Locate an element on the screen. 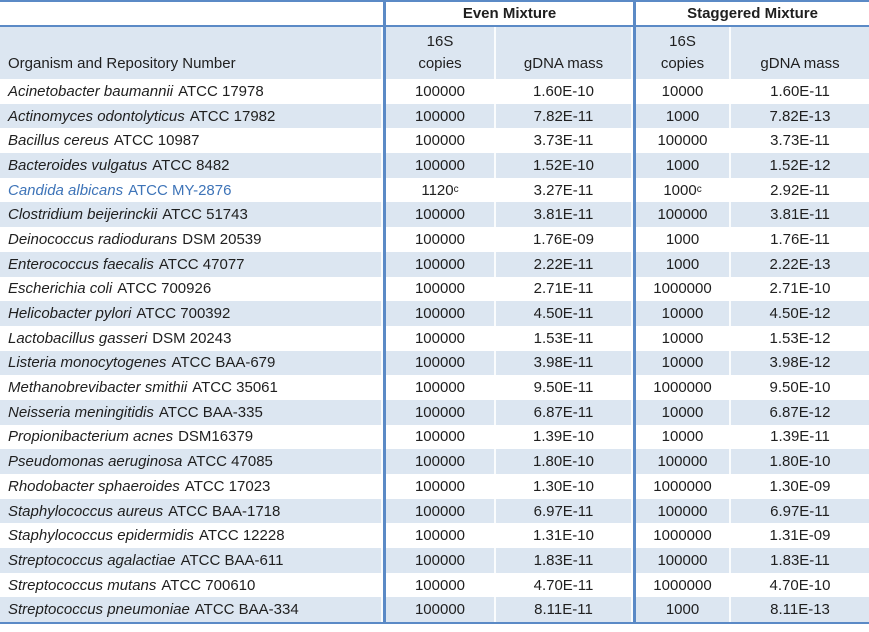 This screenshot has width=869, height=632. staggered-footnote-marker: c is located at coordinates (699, 190).